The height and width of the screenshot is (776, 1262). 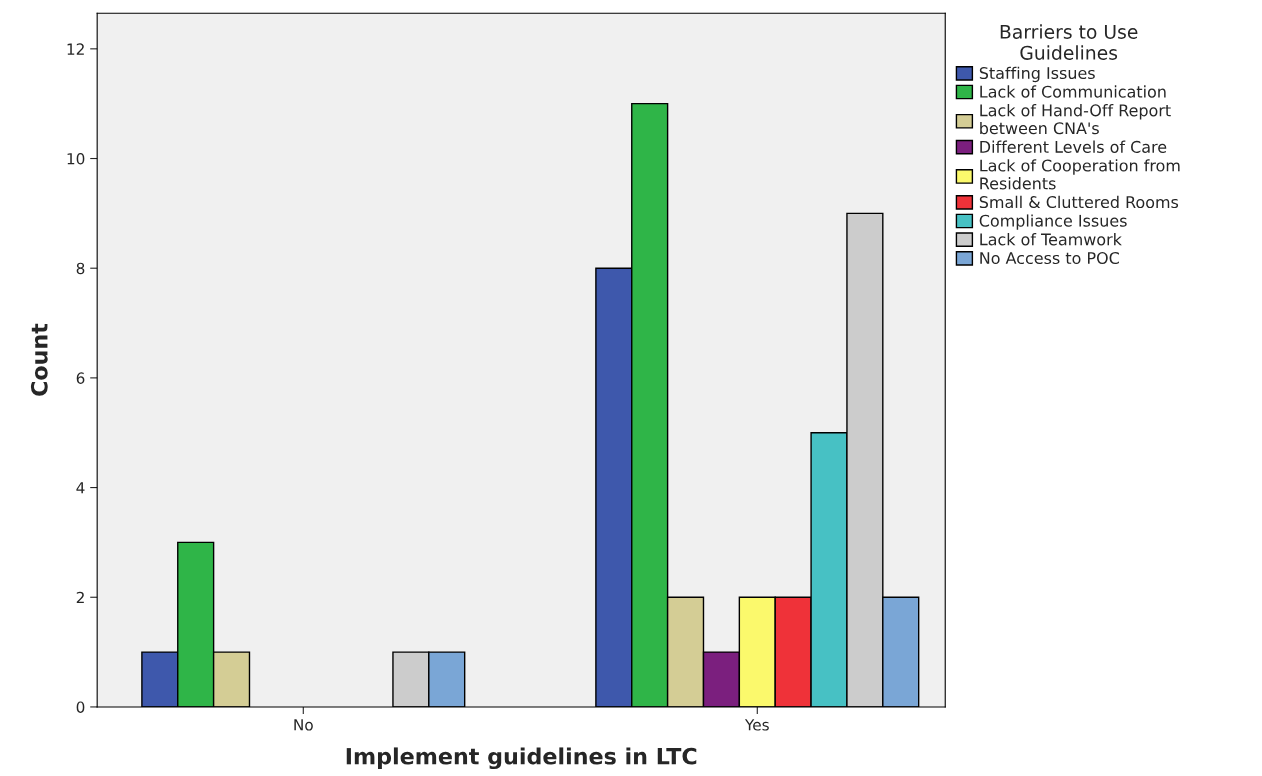 What do you see at coordinates (39, 359) in the screenshot?
I see `y-axis-title: Count` at bounding box center [39, 359].